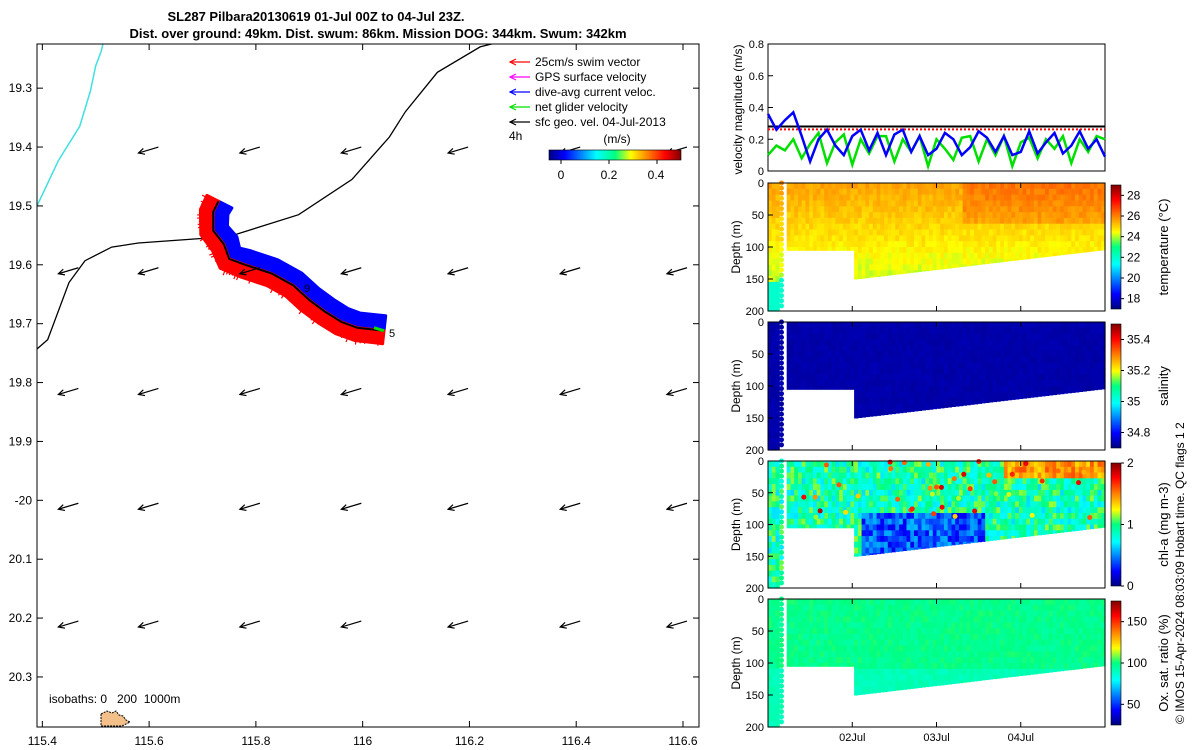 The image size is (1200, 750). I want to click on map-ytick-label: 19.7, so click(21, 324).